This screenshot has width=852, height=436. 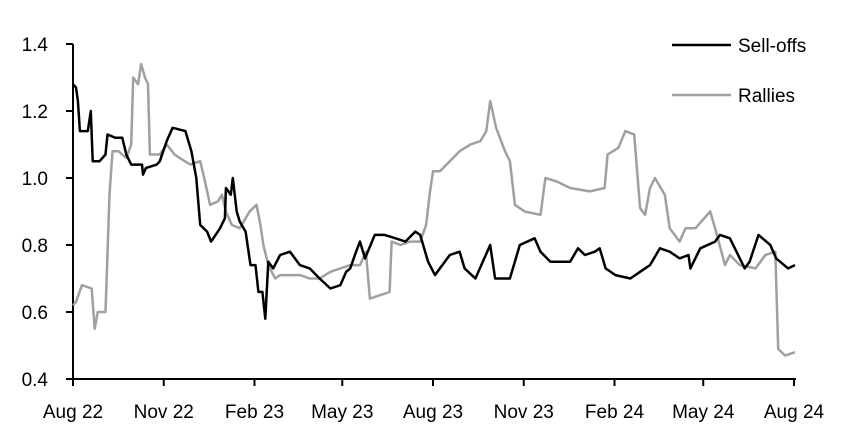 What do you see at coordinates (794, 412) in the screenshot?
I see `x-tick-label: Aug 24` at bounding box center [794, 412].